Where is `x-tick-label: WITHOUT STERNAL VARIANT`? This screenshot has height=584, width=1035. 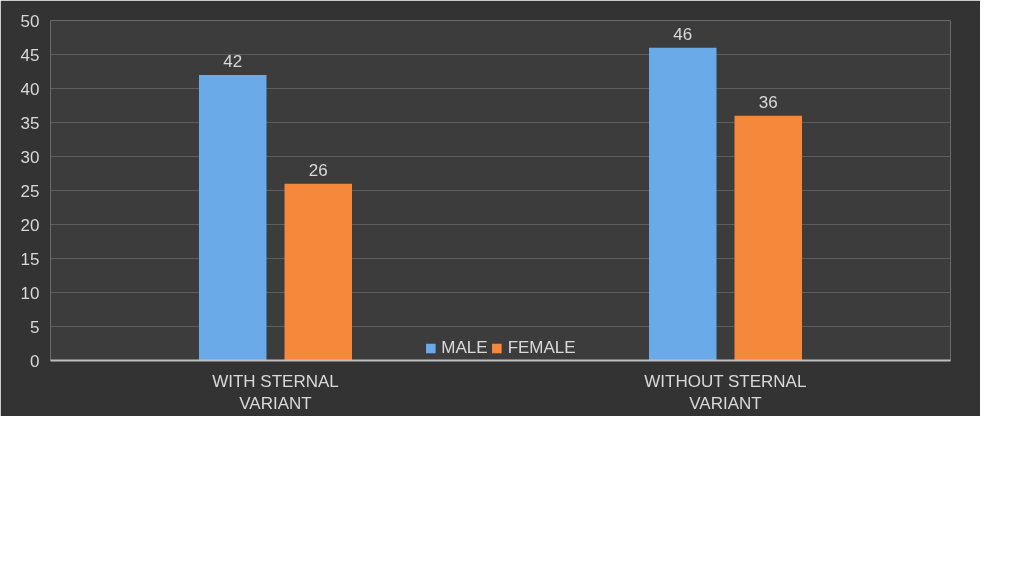 x-tick-label: WITHOUT STERNAL VARIANT is located at coordinates (725, 392).